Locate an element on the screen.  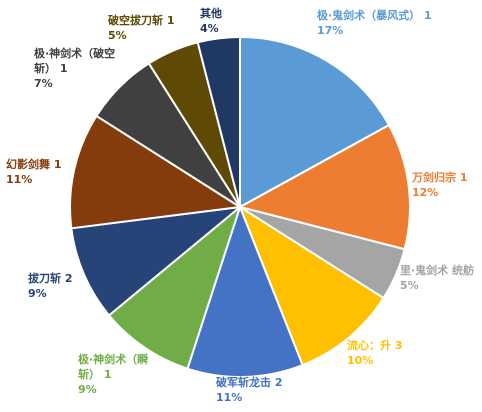
label-slice-10: 其他 4% is located at coordinates (211, 21).